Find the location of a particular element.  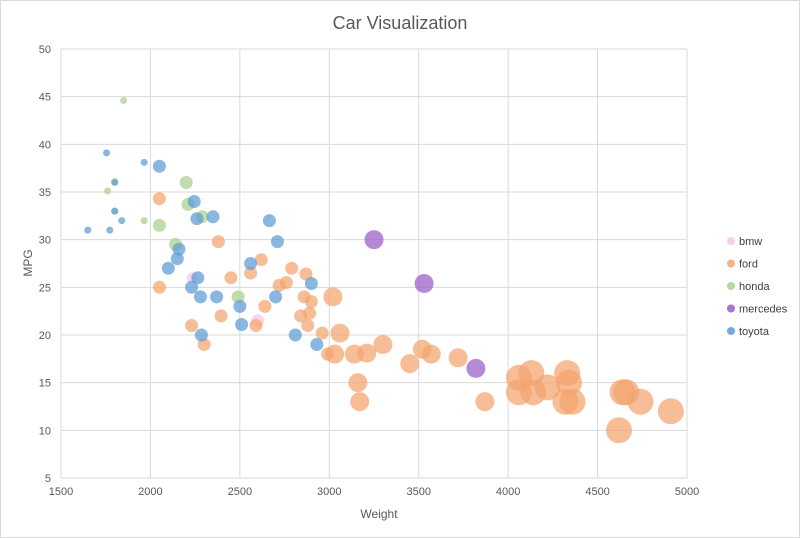

legend: bmw ford honda mercedes toyota is located at coordinates (757, 287).